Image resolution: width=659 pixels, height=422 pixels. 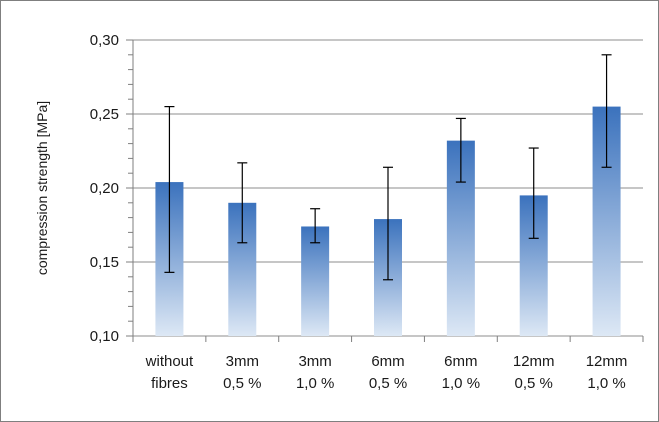 What do you see at coordinates (534, 372) in the screenshot?
I see `x-tick-label: 12mm 0,5 %` at bounding box center [534, 372].